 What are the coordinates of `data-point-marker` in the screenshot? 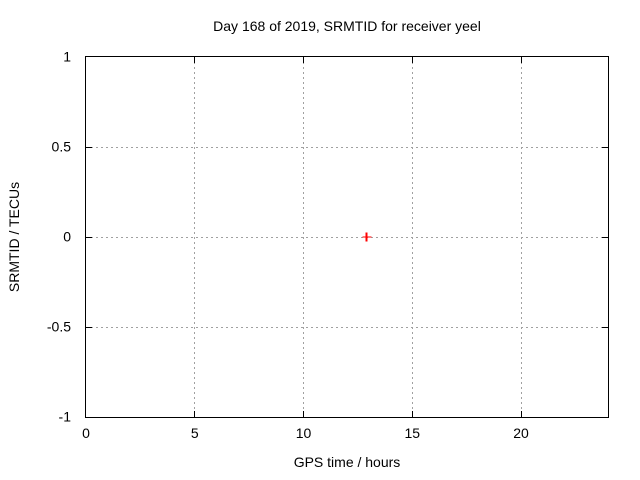 It's located at (367, 237).